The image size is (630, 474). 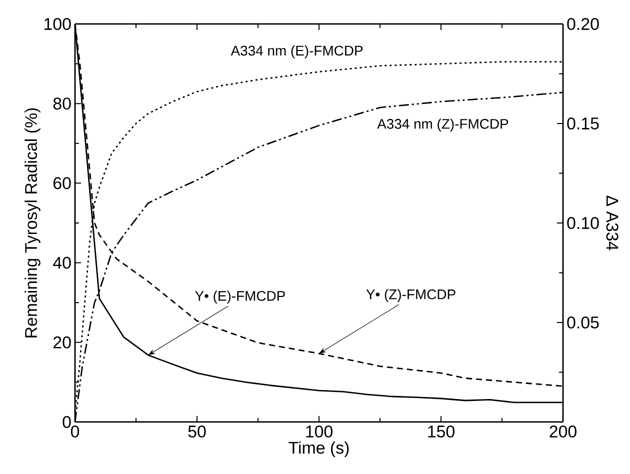 I want to click on y-tick-label: 40, so click(x=62, y=262).